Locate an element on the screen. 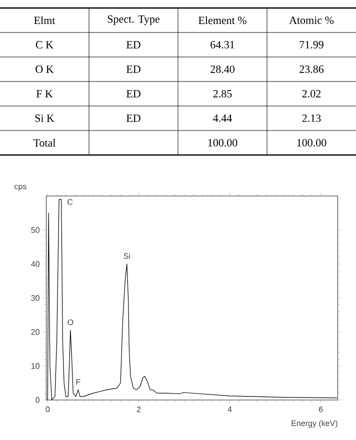 The image size is (356, 440). y-tick-label: 0 is located at coordinates (38, 400).